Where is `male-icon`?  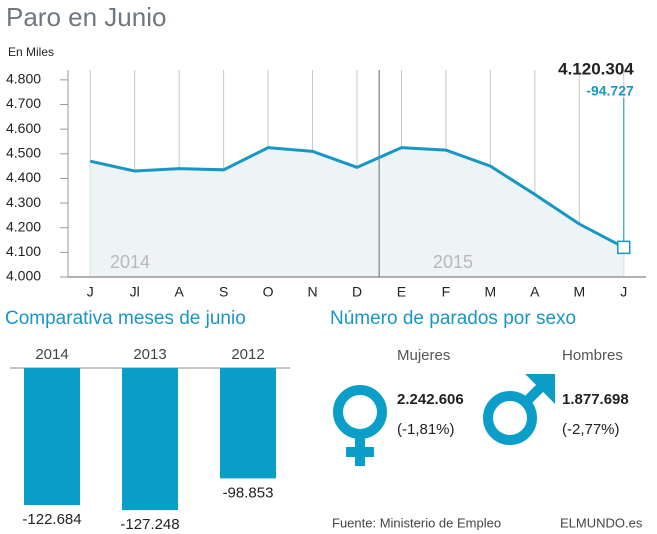 male-icon is located at coordinates (519, 409).